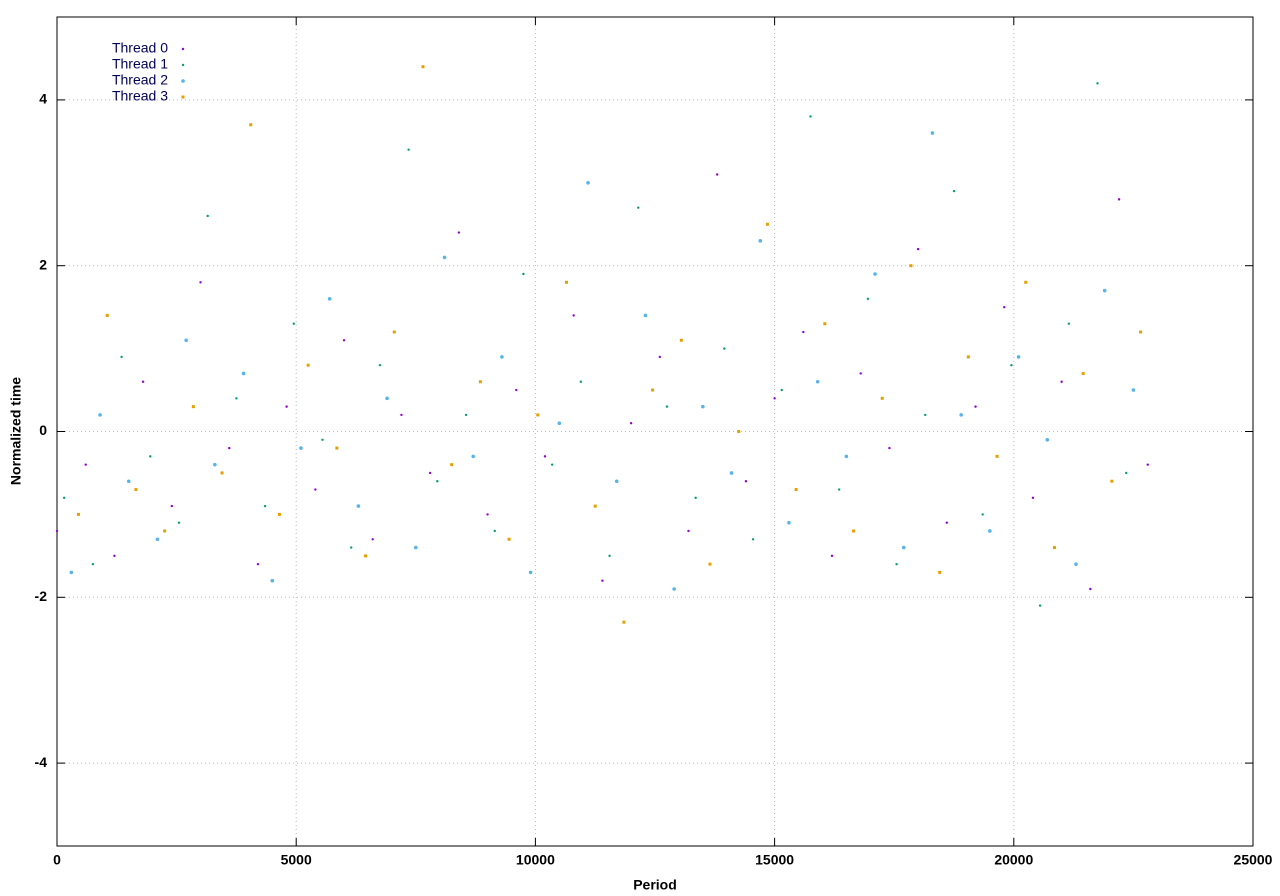 The image size is (1280, 896). What do you see at coordinates (1253, 860) in the screenshot?
I see `x-tick-label: 25000` at bounding box center [1253, 860].